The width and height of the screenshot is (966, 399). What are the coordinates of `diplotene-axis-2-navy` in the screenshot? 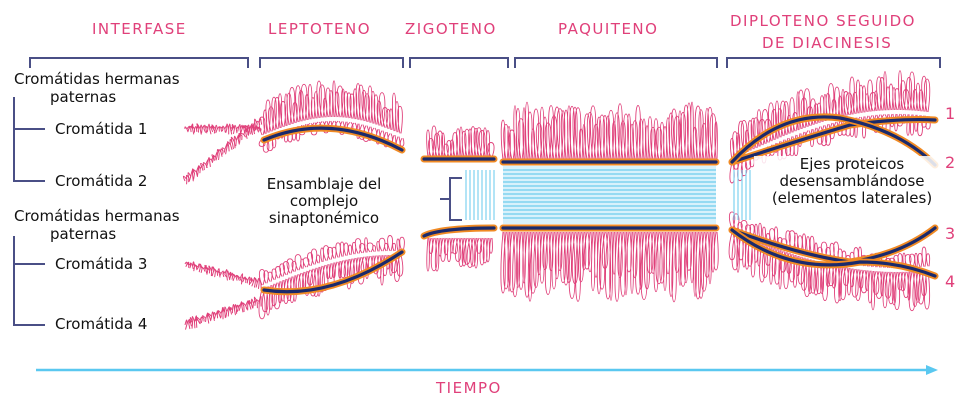 It's located at (833, 141).